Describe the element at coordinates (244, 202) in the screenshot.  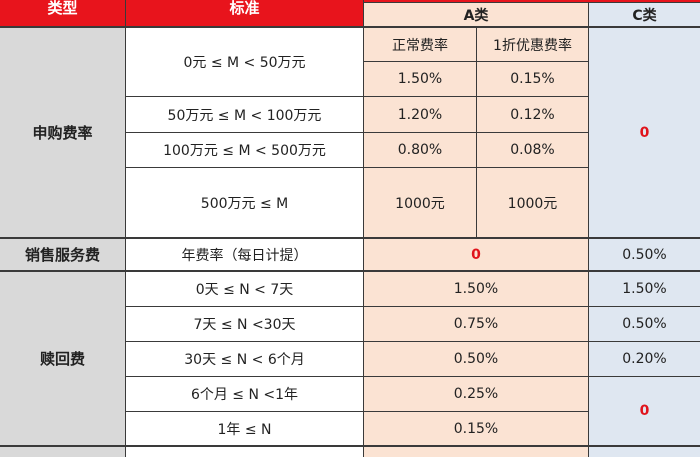
I see `subscription-range: 500万元 ≤ M` at that location.